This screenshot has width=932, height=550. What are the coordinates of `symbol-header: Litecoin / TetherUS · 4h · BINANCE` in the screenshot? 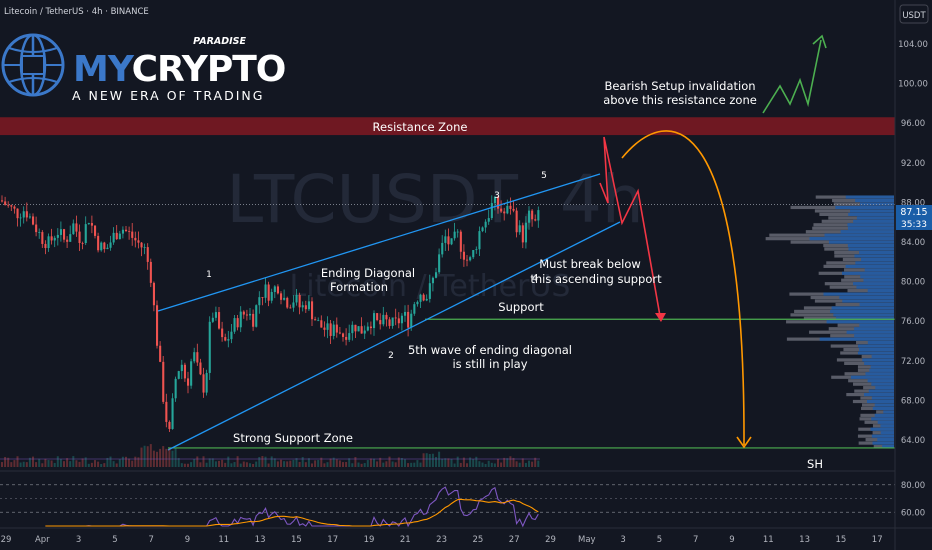 It's located at (76, 12).